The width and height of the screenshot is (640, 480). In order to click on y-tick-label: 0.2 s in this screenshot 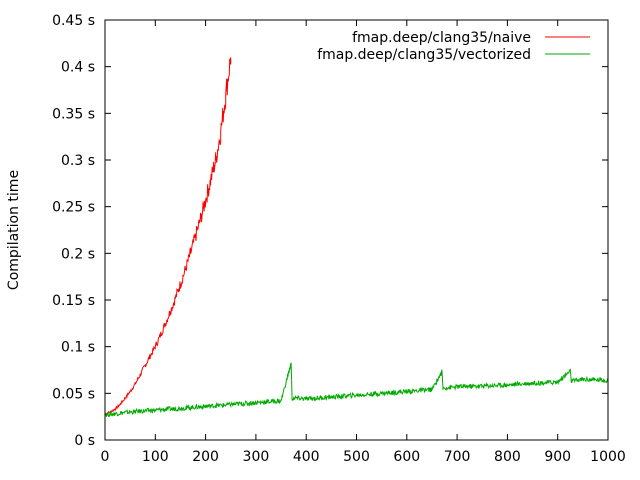, I will do `click(78, 254)`.